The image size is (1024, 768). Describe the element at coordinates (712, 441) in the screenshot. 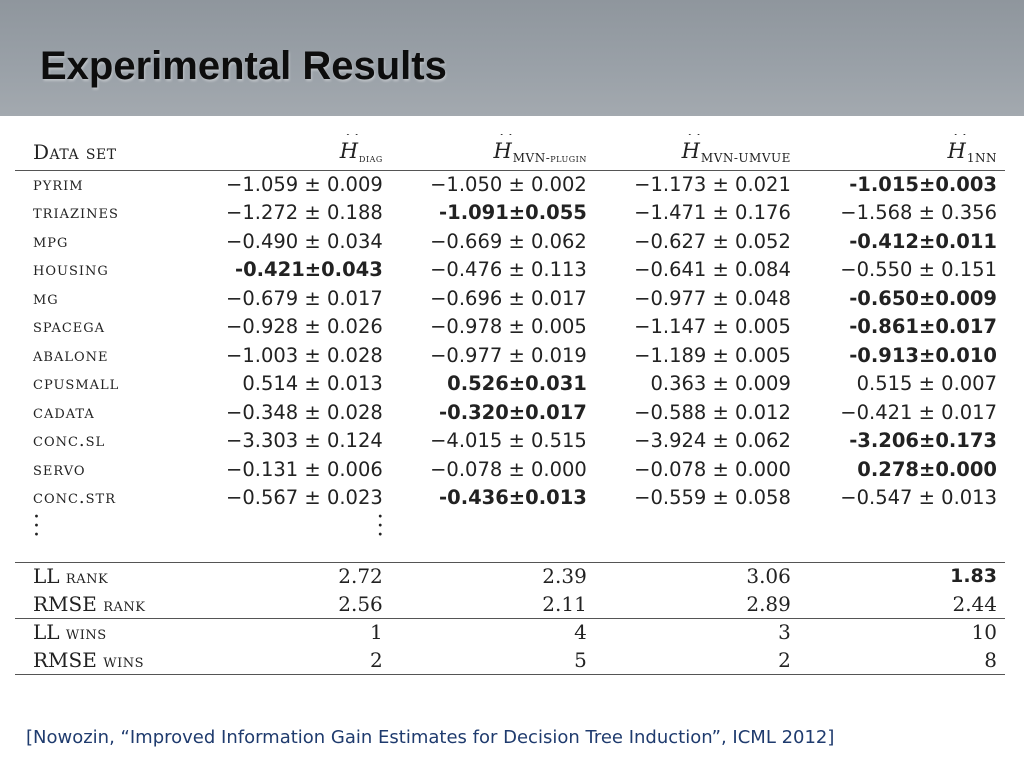

I see `result-cell: −3.924 ± 0.062` at that location.